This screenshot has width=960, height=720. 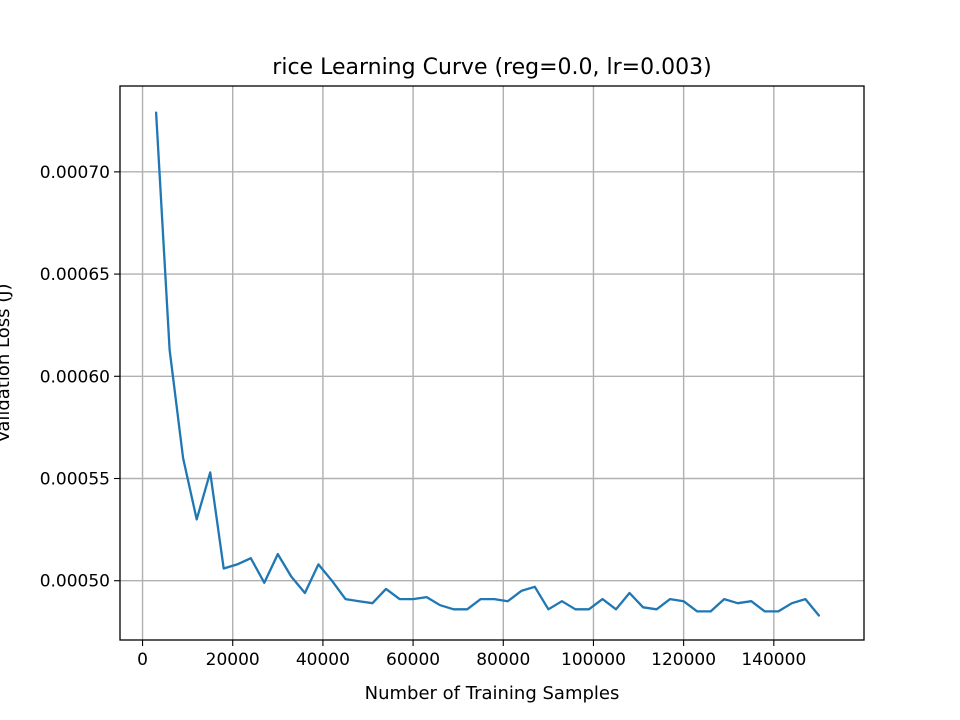 I want to click on x-tick-label: 60000, so click(x=413, y=660).